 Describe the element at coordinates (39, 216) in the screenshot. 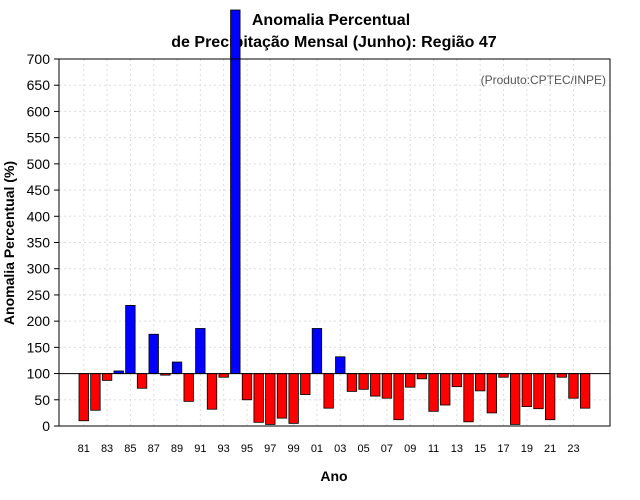

I see `y-tick-label: 400` at that location.